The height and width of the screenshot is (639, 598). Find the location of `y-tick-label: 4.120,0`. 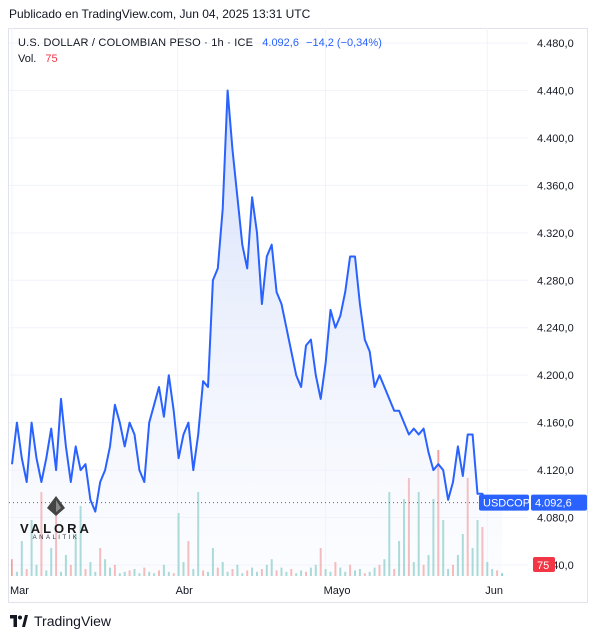

y-tick-label: 4.120,0 is located at coordinates (555, 471).